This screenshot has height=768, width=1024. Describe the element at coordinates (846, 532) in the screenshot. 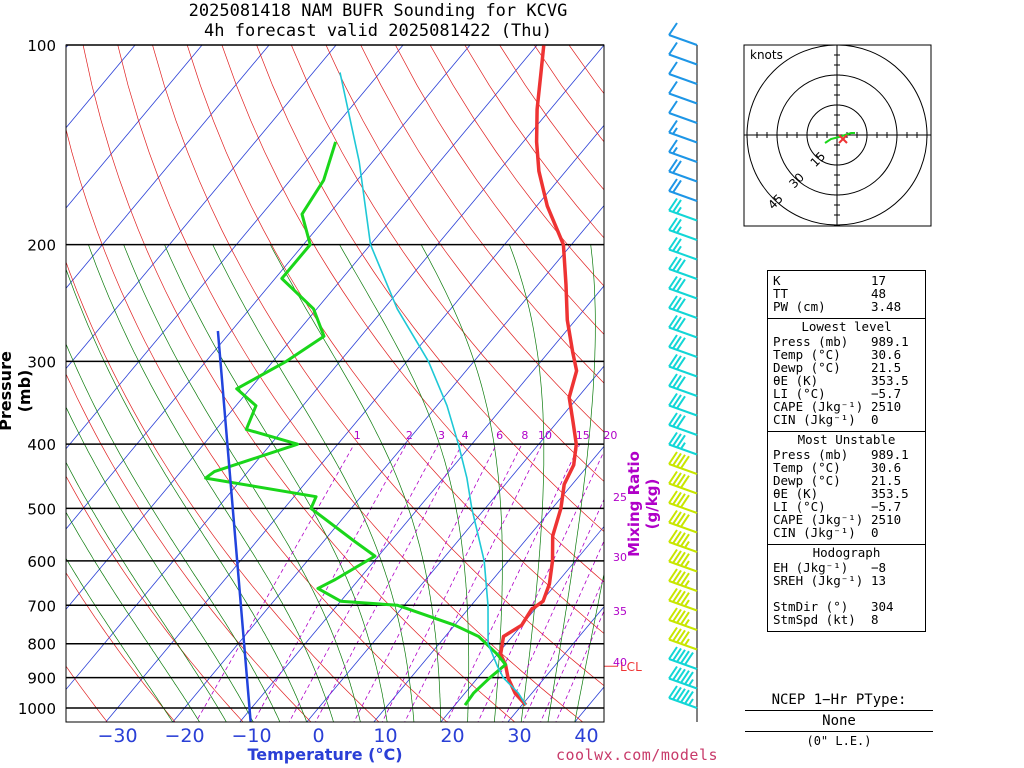

I see `table-row: CIN (Jkg⁻¹) 0` at that location.